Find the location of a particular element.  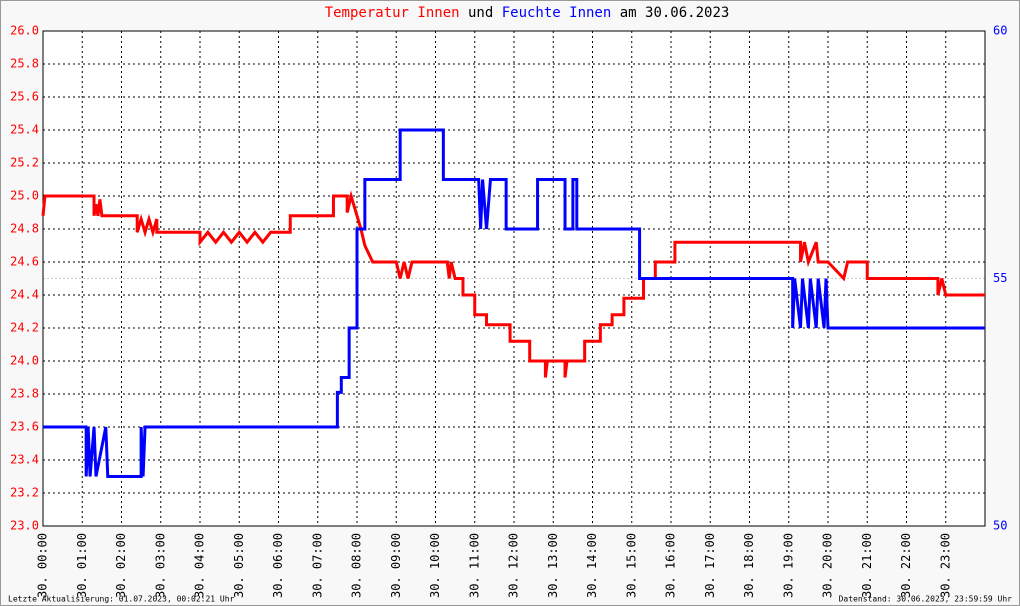

y-tick-label: 23.2 is located at coordinates (24, 493).